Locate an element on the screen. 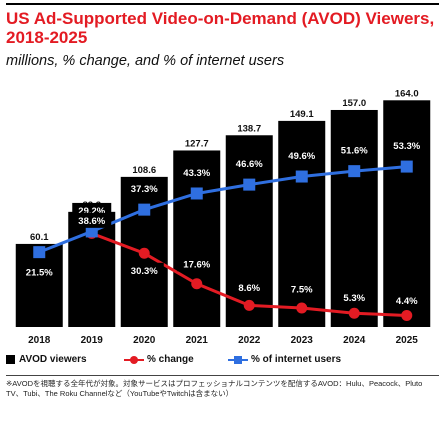  x-tick-label: 2019 is located at coordinates (92, 340).